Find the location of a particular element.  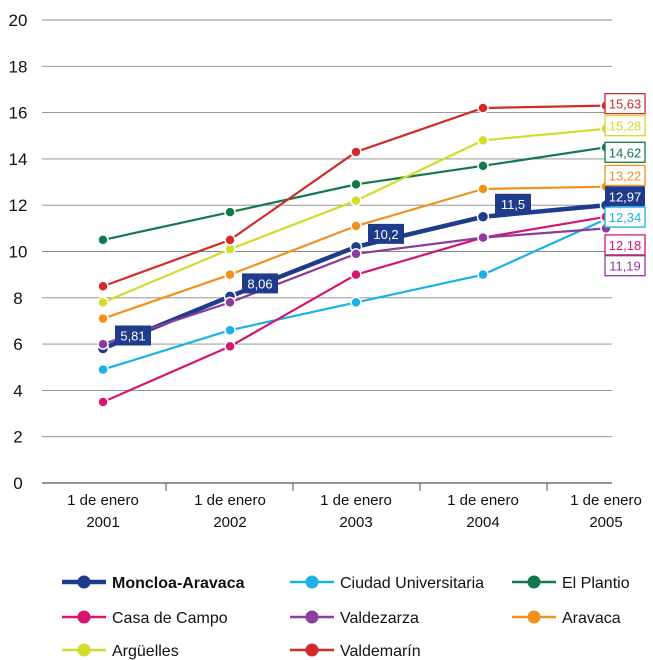

end-value-label: 12,97 is located at coordinates (625, 196).